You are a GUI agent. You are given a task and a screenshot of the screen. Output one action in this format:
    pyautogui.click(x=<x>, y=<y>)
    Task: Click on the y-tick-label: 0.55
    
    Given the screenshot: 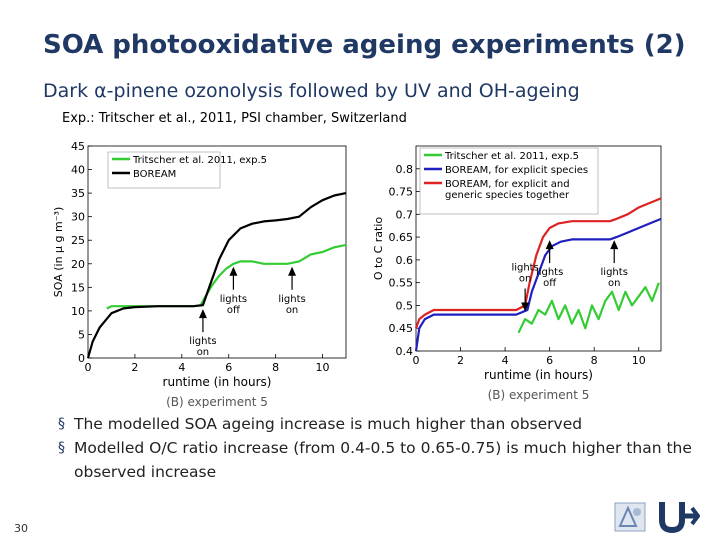 What is the action you would take?
    pyautogui.click(x=401, y=283)
    